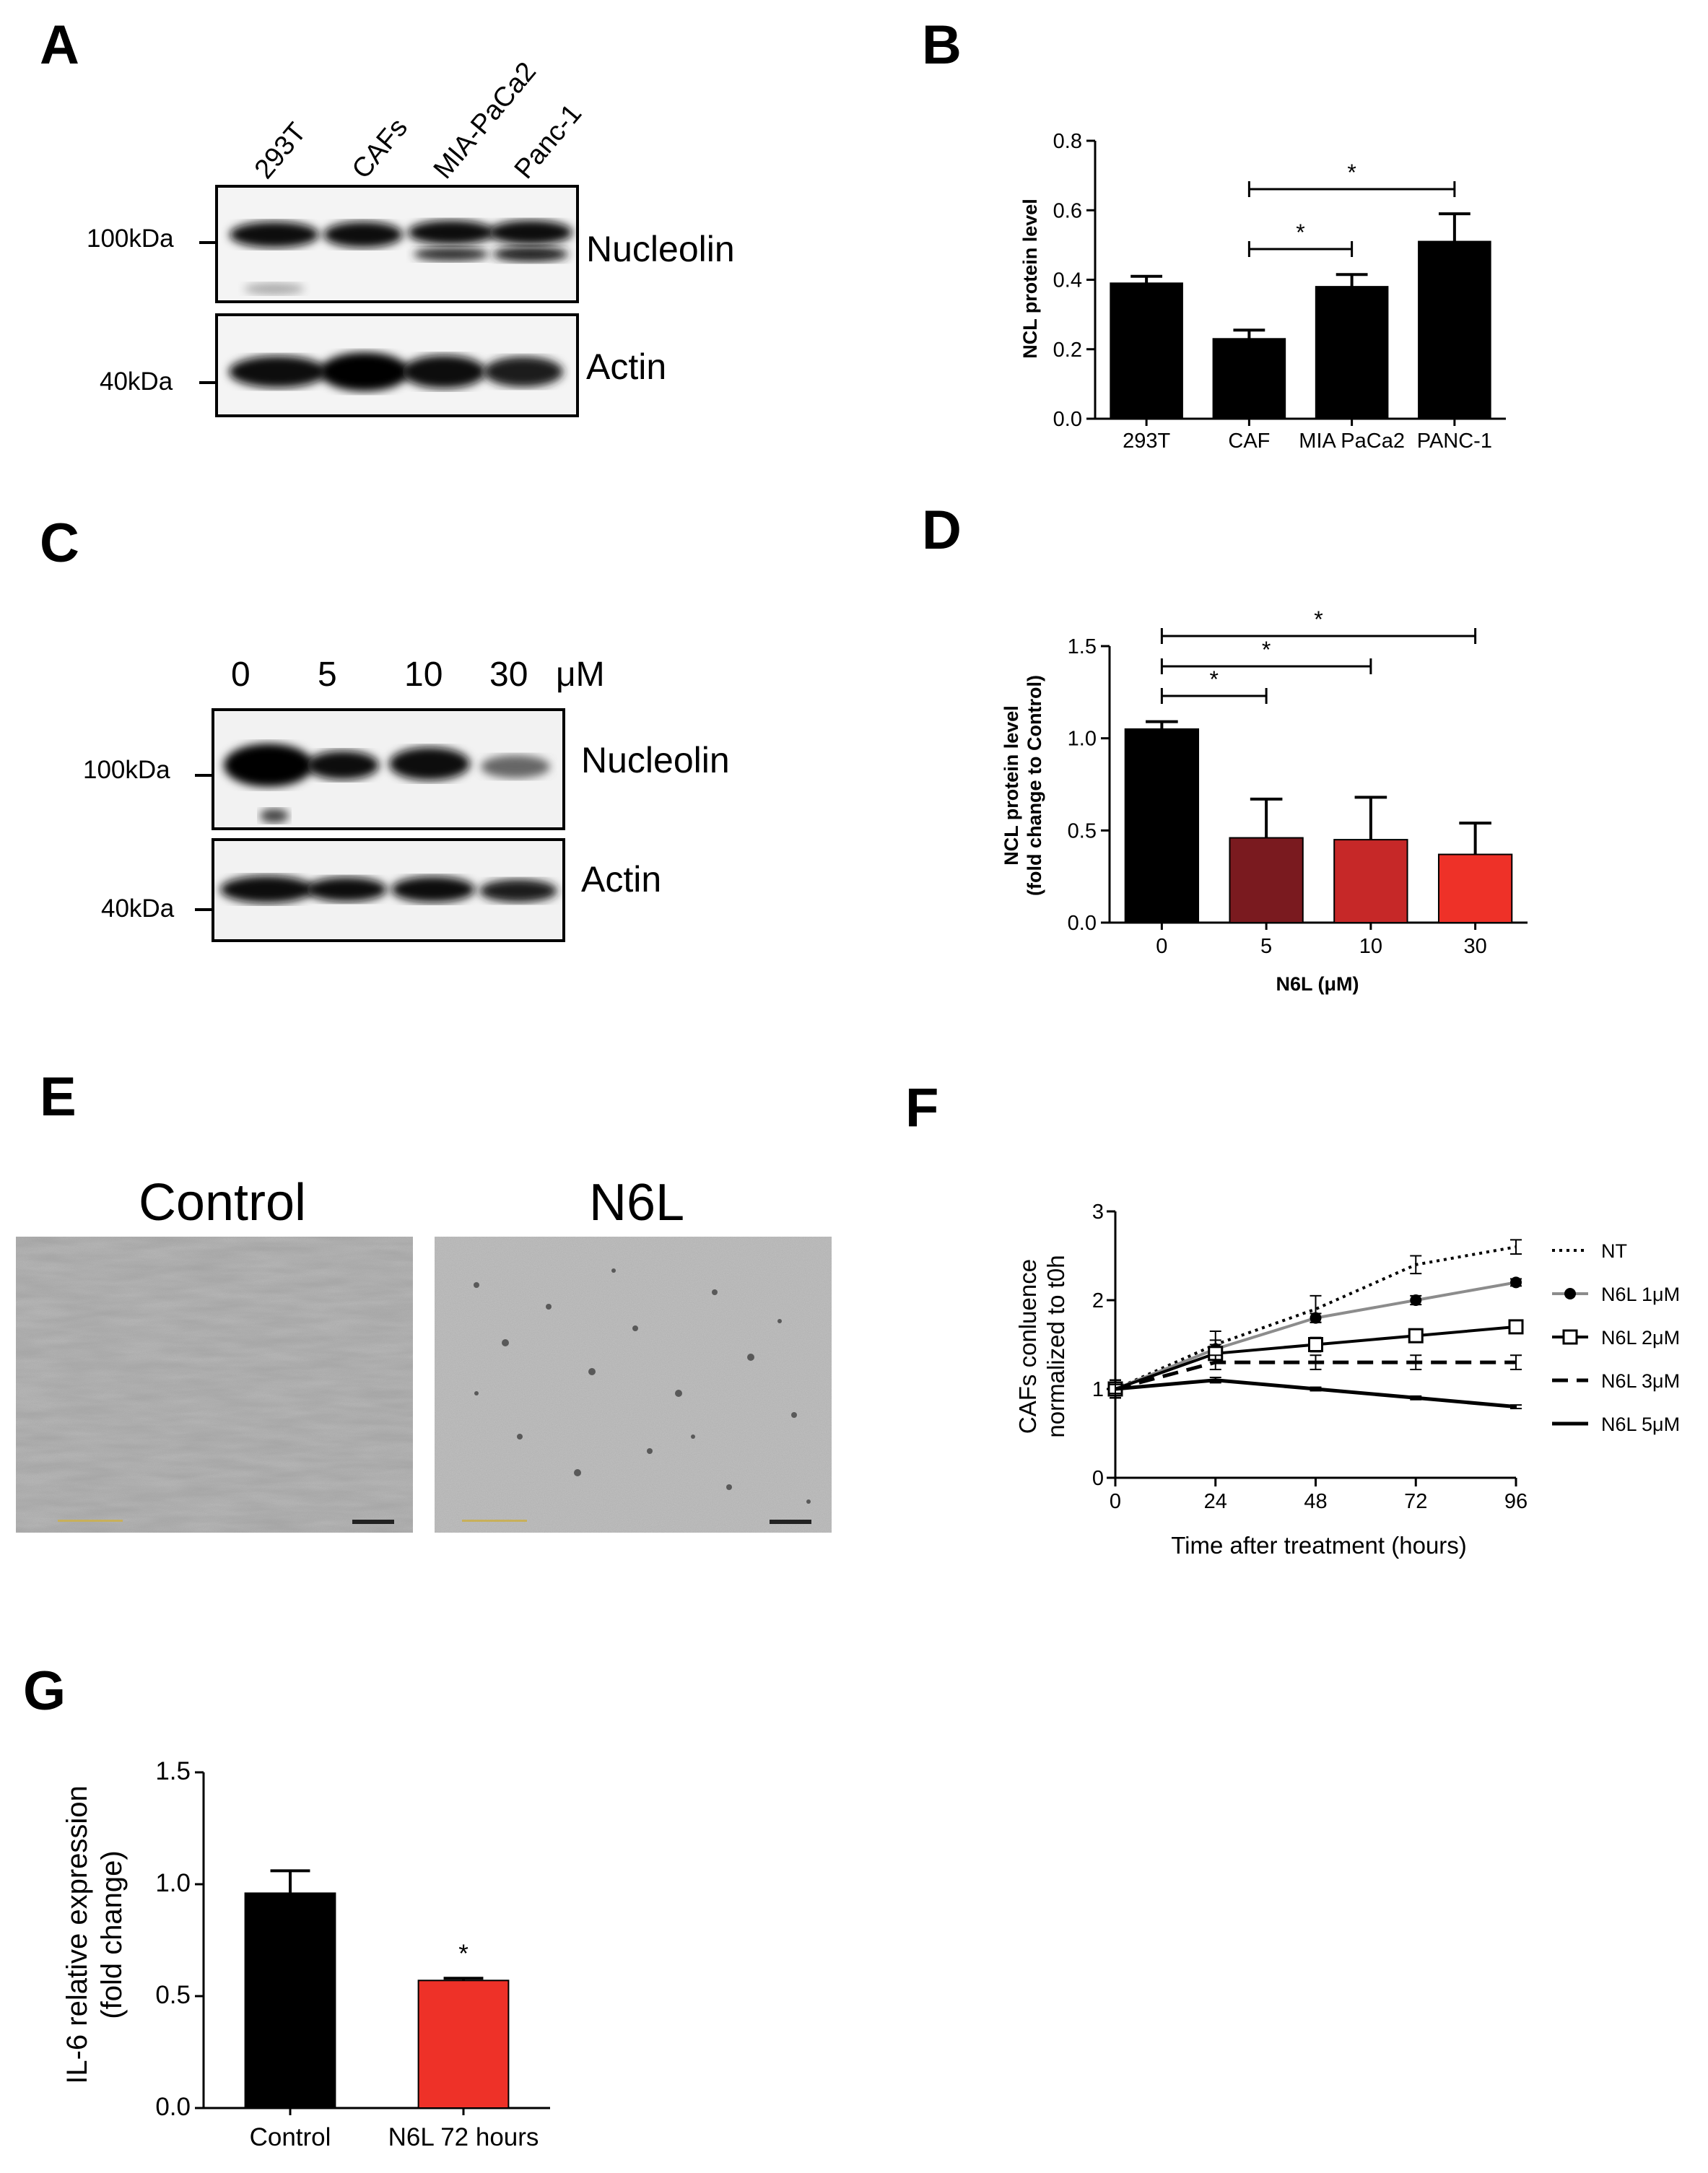  I want to click on panel-c-blot-label: Actin, so click(621, 880).